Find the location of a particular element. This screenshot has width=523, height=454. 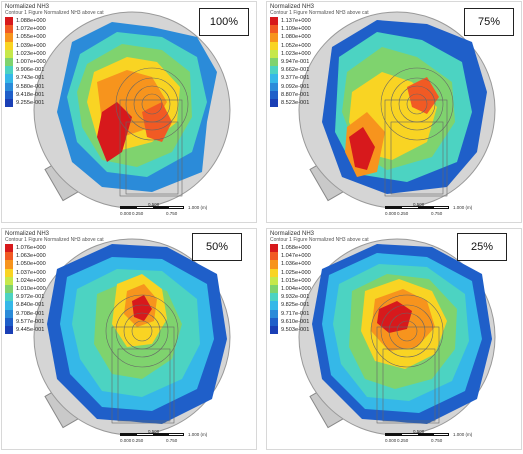

legend-row: 9.255e-001 is located at coordinates (54, 103).